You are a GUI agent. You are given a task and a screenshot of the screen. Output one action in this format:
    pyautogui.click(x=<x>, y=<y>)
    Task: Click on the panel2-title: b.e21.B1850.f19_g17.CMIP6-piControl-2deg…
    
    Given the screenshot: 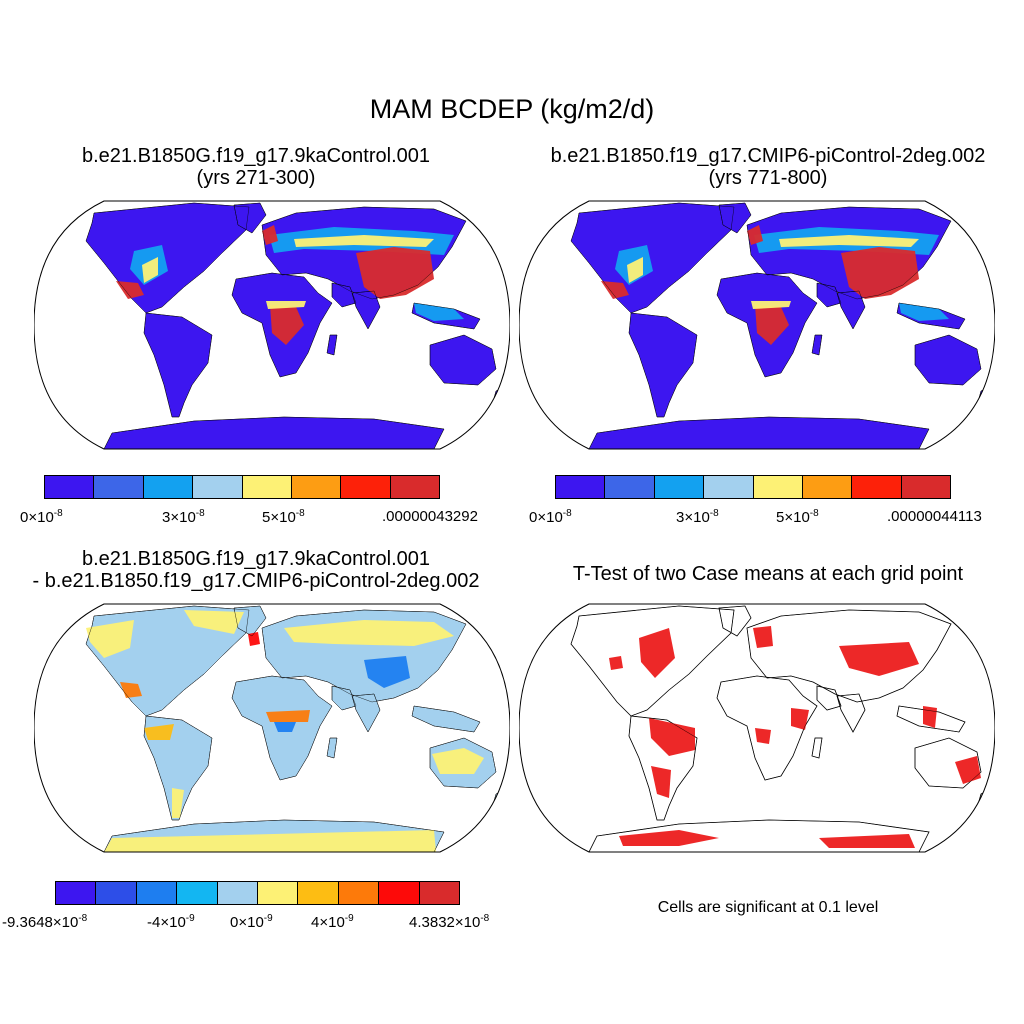 What is the action you would take?
    pyautogui.click(x=768, y=167)
    